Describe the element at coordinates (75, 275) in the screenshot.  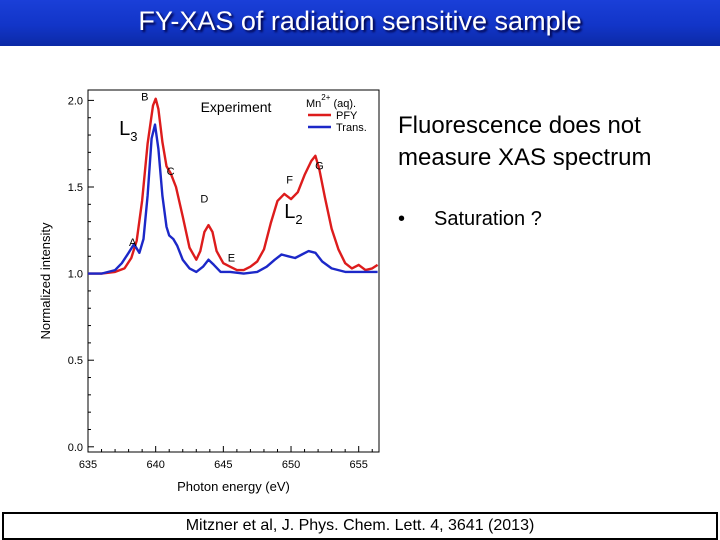
I see `y-tick-label: 1.0` at that location.